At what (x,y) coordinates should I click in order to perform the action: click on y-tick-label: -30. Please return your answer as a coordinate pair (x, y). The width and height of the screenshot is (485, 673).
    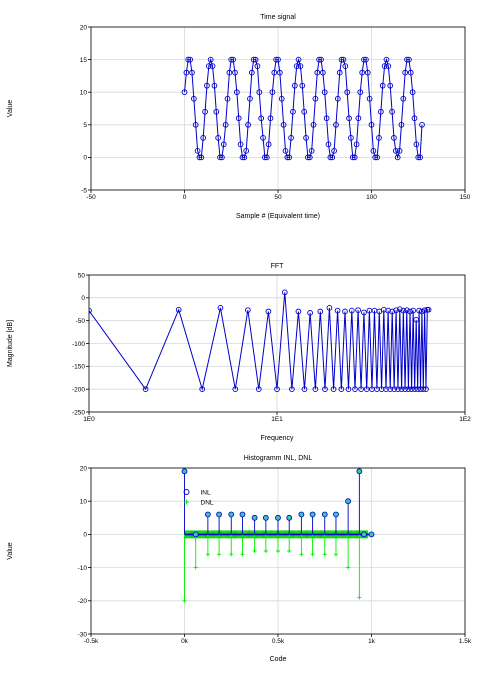
    Looking at the image, I should click on (83, 634).